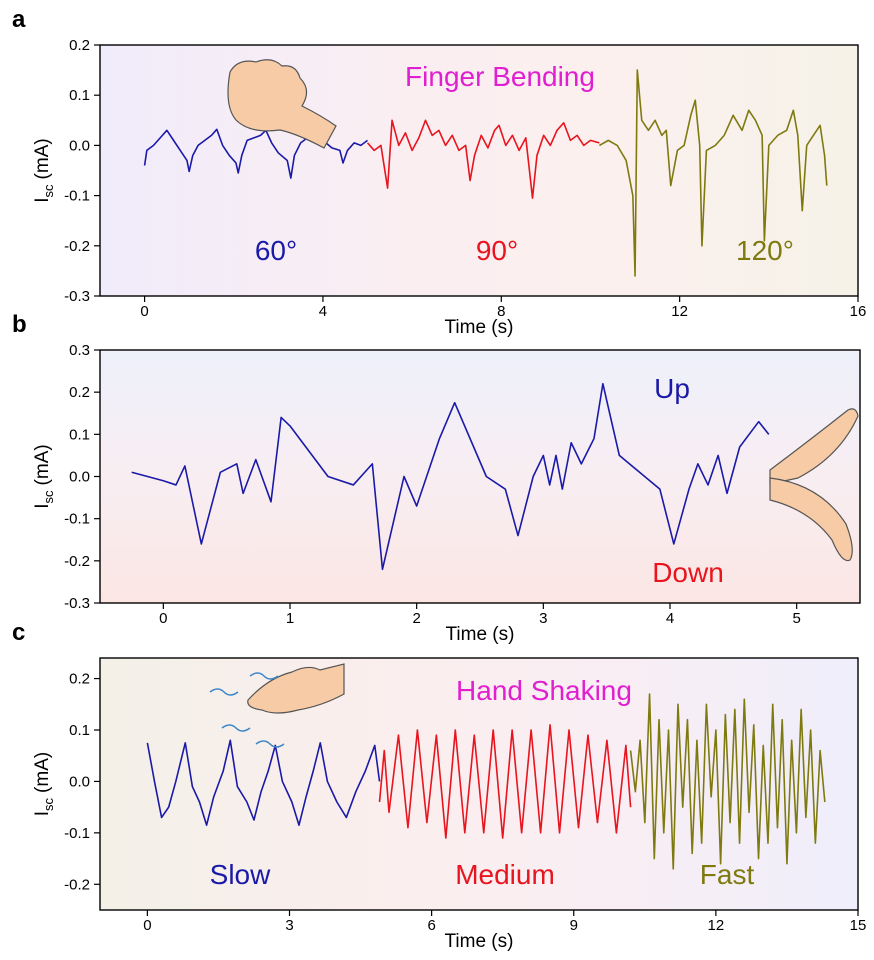  Describe the element at coordinates (574, 925) in the screenshot. I see `x-tick-label: 9` at that location.